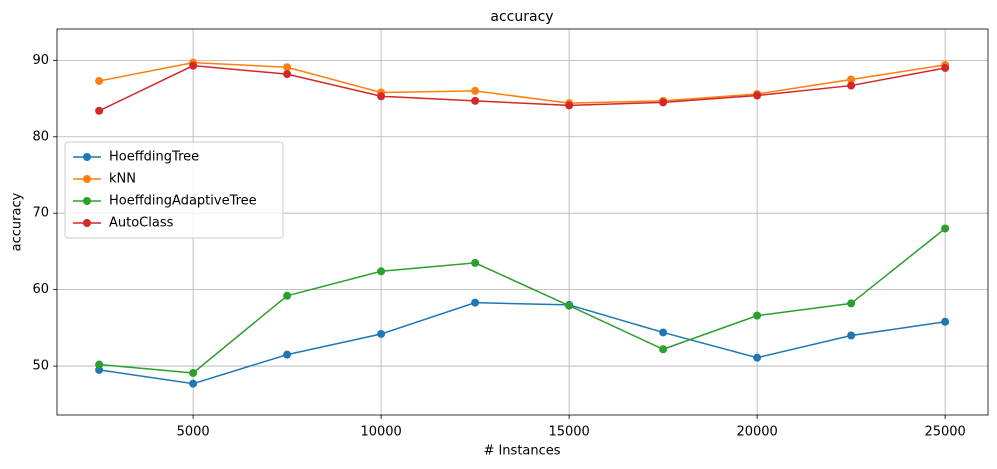 Image resolution: width=997 pixels, height=469 pixels. What do you see at coordinates (193, 432) in the screenshot?
I see `x-tick-label: 5000` at bounding box center [193, 432].